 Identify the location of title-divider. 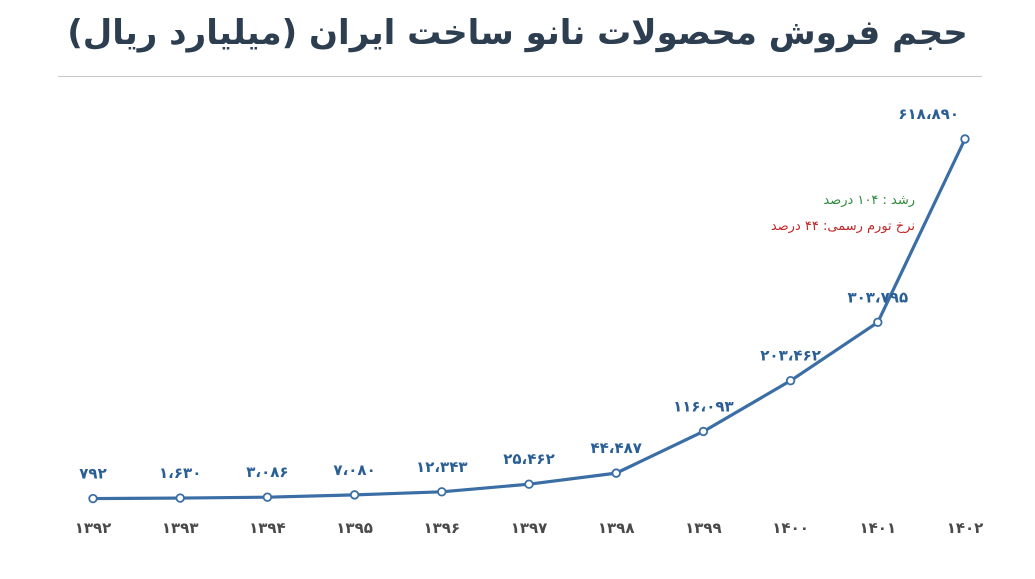
(520, 76).